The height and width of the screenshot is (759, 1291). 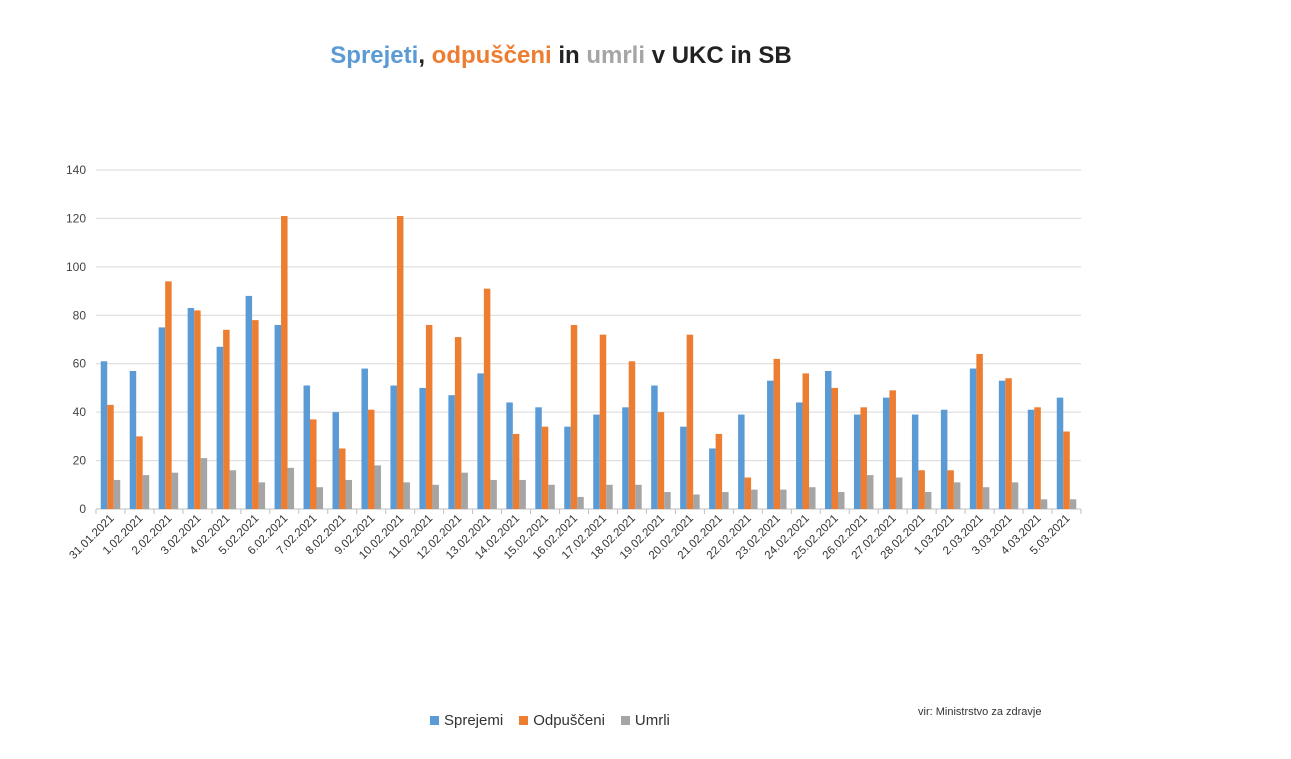 I want to click on source-note: vir: Ministrstvo za zdravje, so click(x=980, y=712).